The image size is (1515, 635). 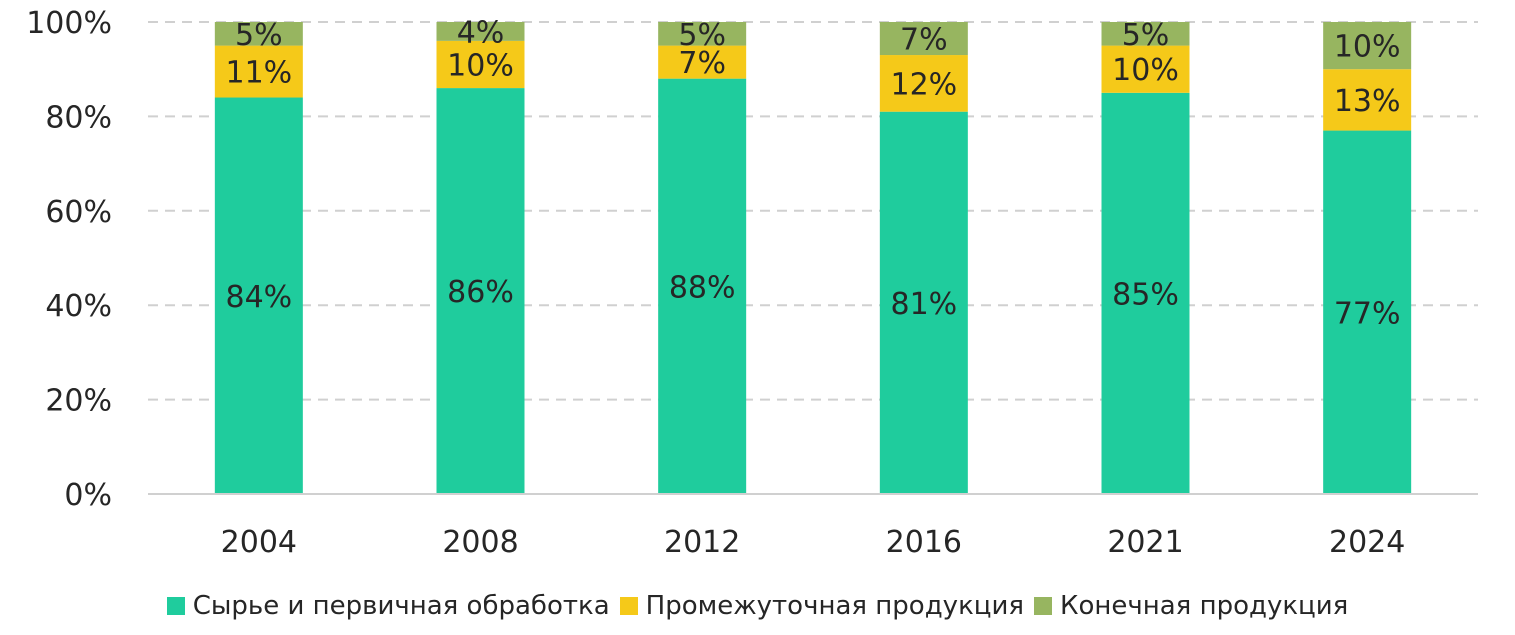 What do you see at coordinates (78, 306) in the screenshot?
I see `y-tick-label: 40%` at bounding box center [78, 306].